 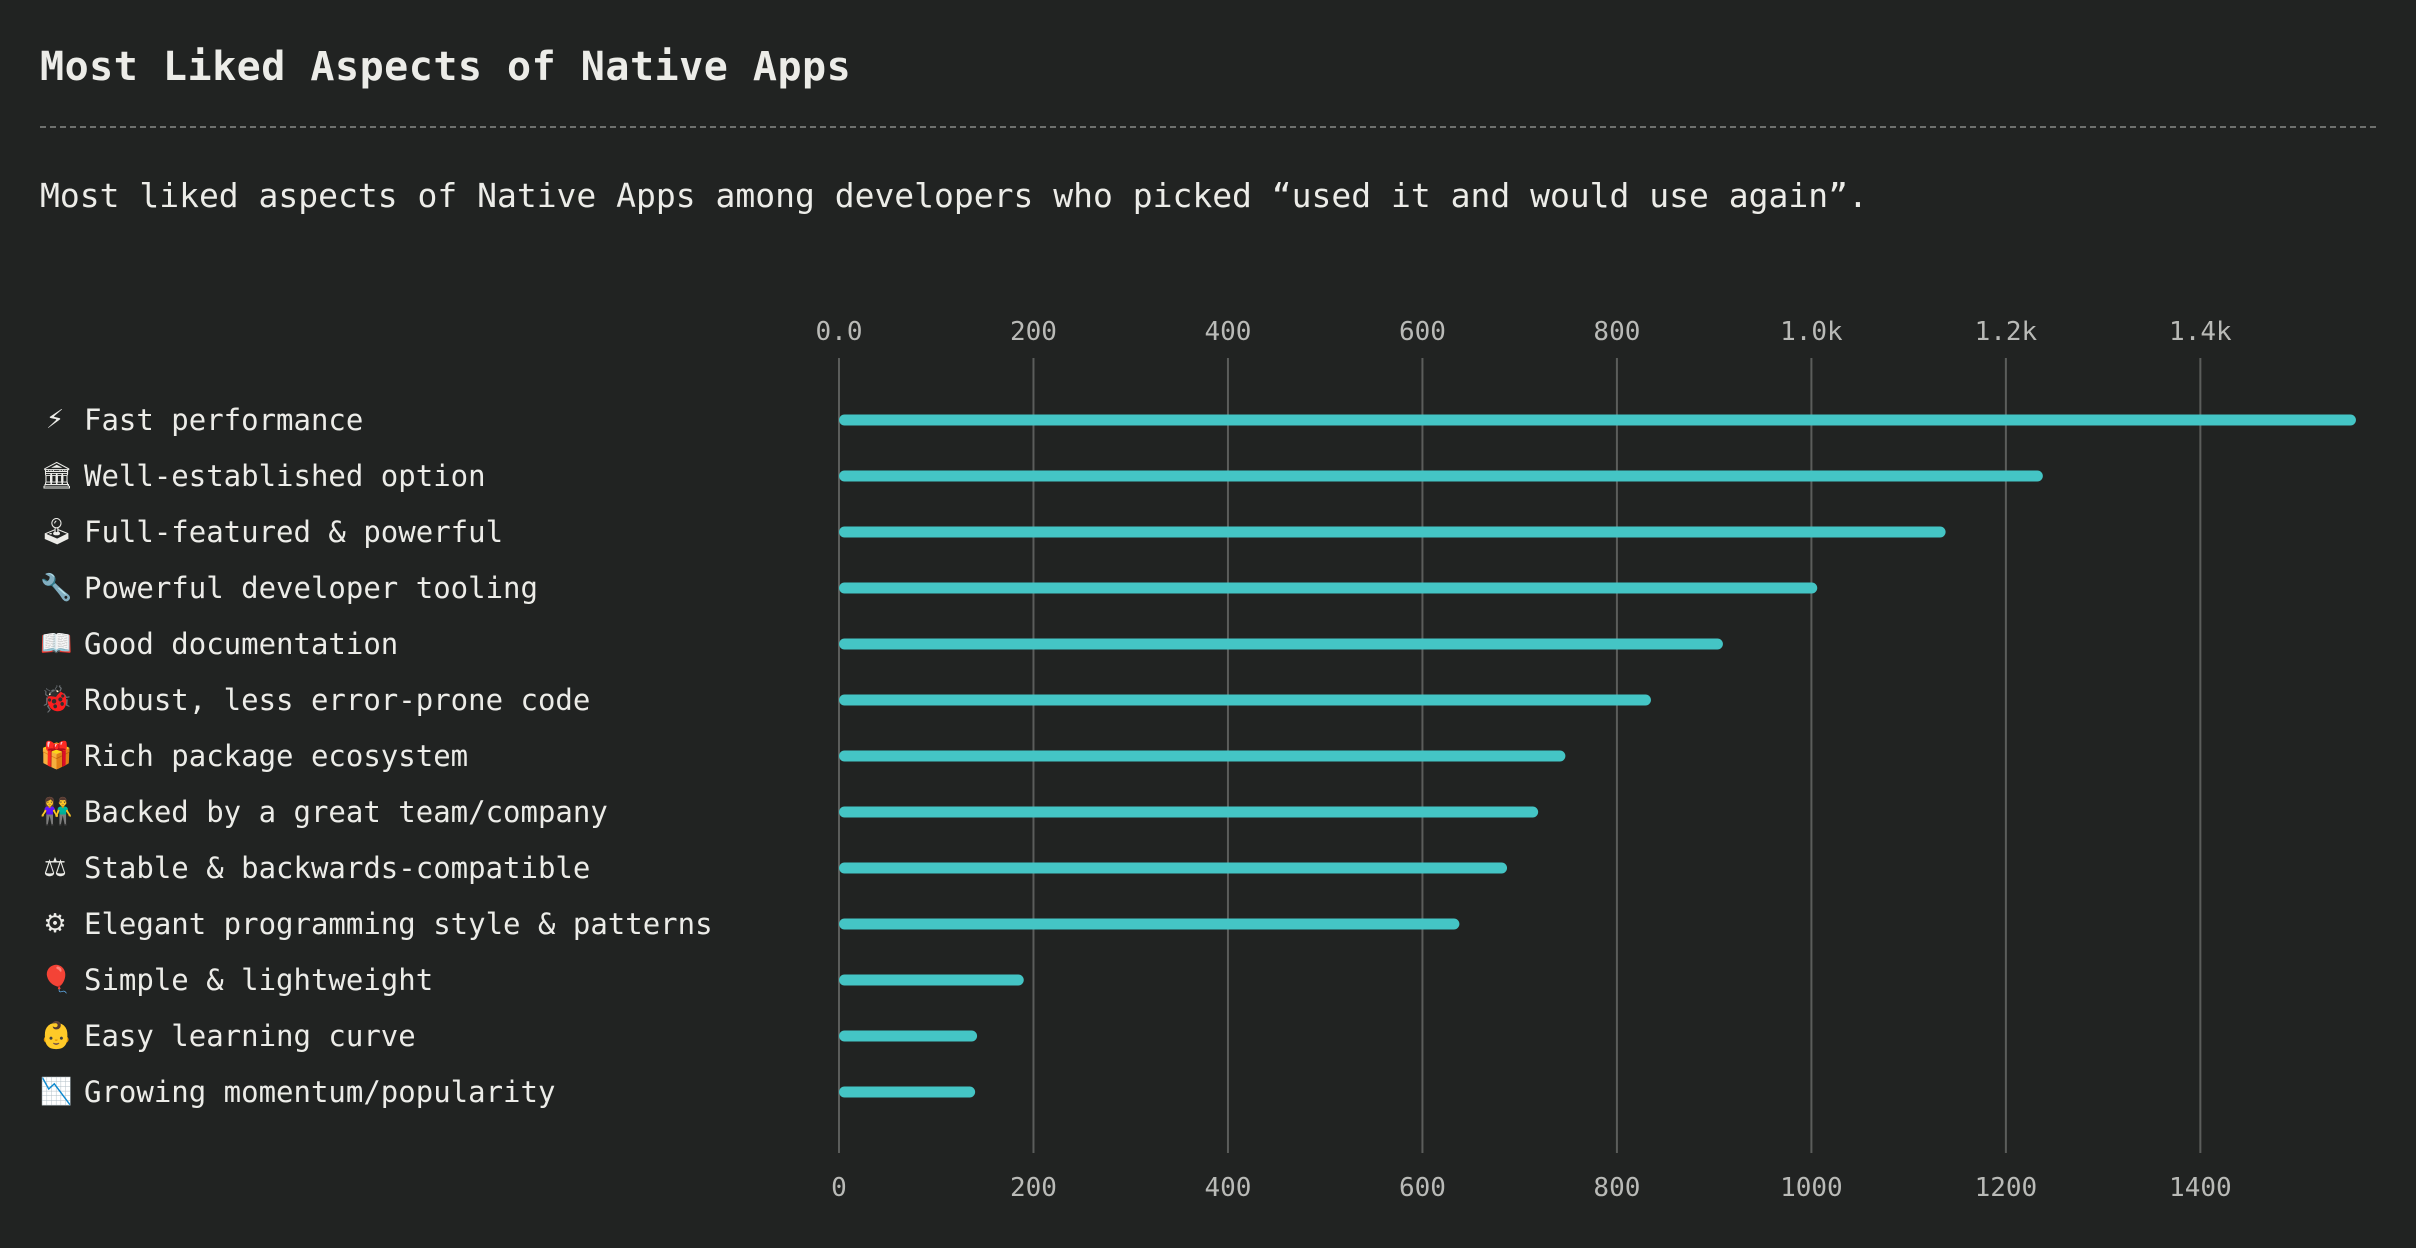 What do you see at coordinates (398, 924) in the screenshot?
I see `category-text: Elegant programming style & patterns` at bounding box center [398, 924].